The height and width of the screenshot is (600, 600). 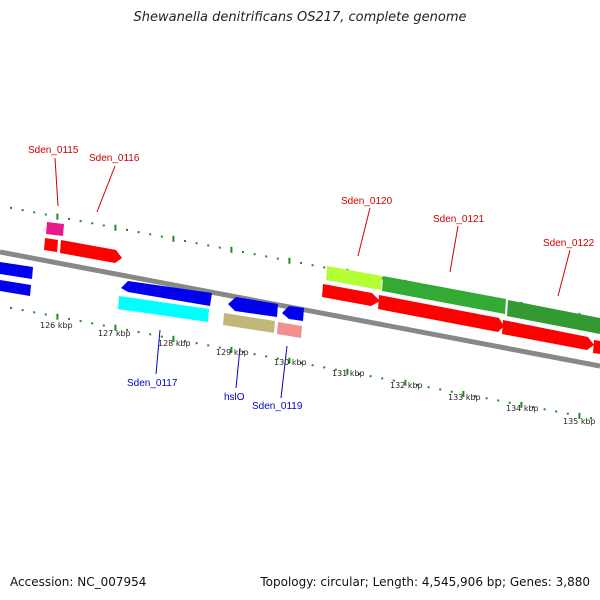 I want to click on kbp-label: 134 kbp, so click(x=522, y=408).